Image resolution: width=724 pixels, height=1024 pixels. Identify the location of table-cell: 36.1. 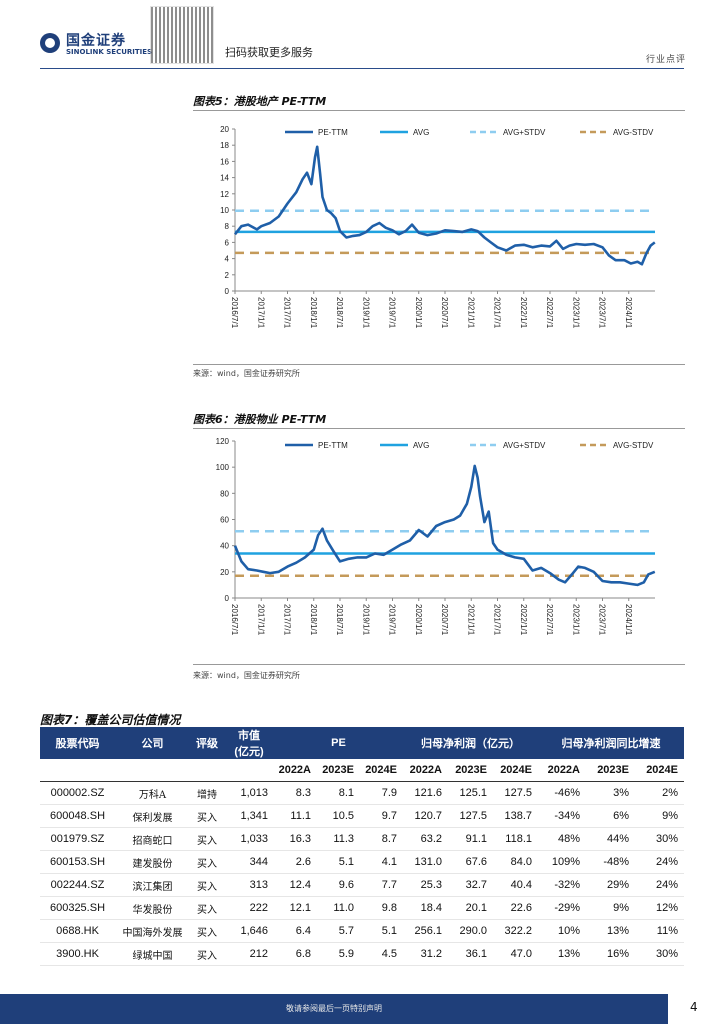
(470, 954).